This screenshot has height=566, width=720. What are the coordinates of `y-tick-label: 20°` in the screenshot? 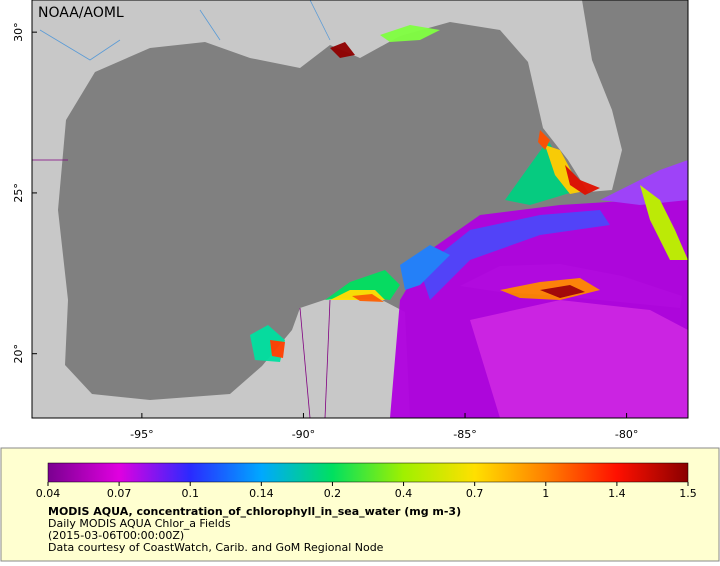 It's located at (18, 354).